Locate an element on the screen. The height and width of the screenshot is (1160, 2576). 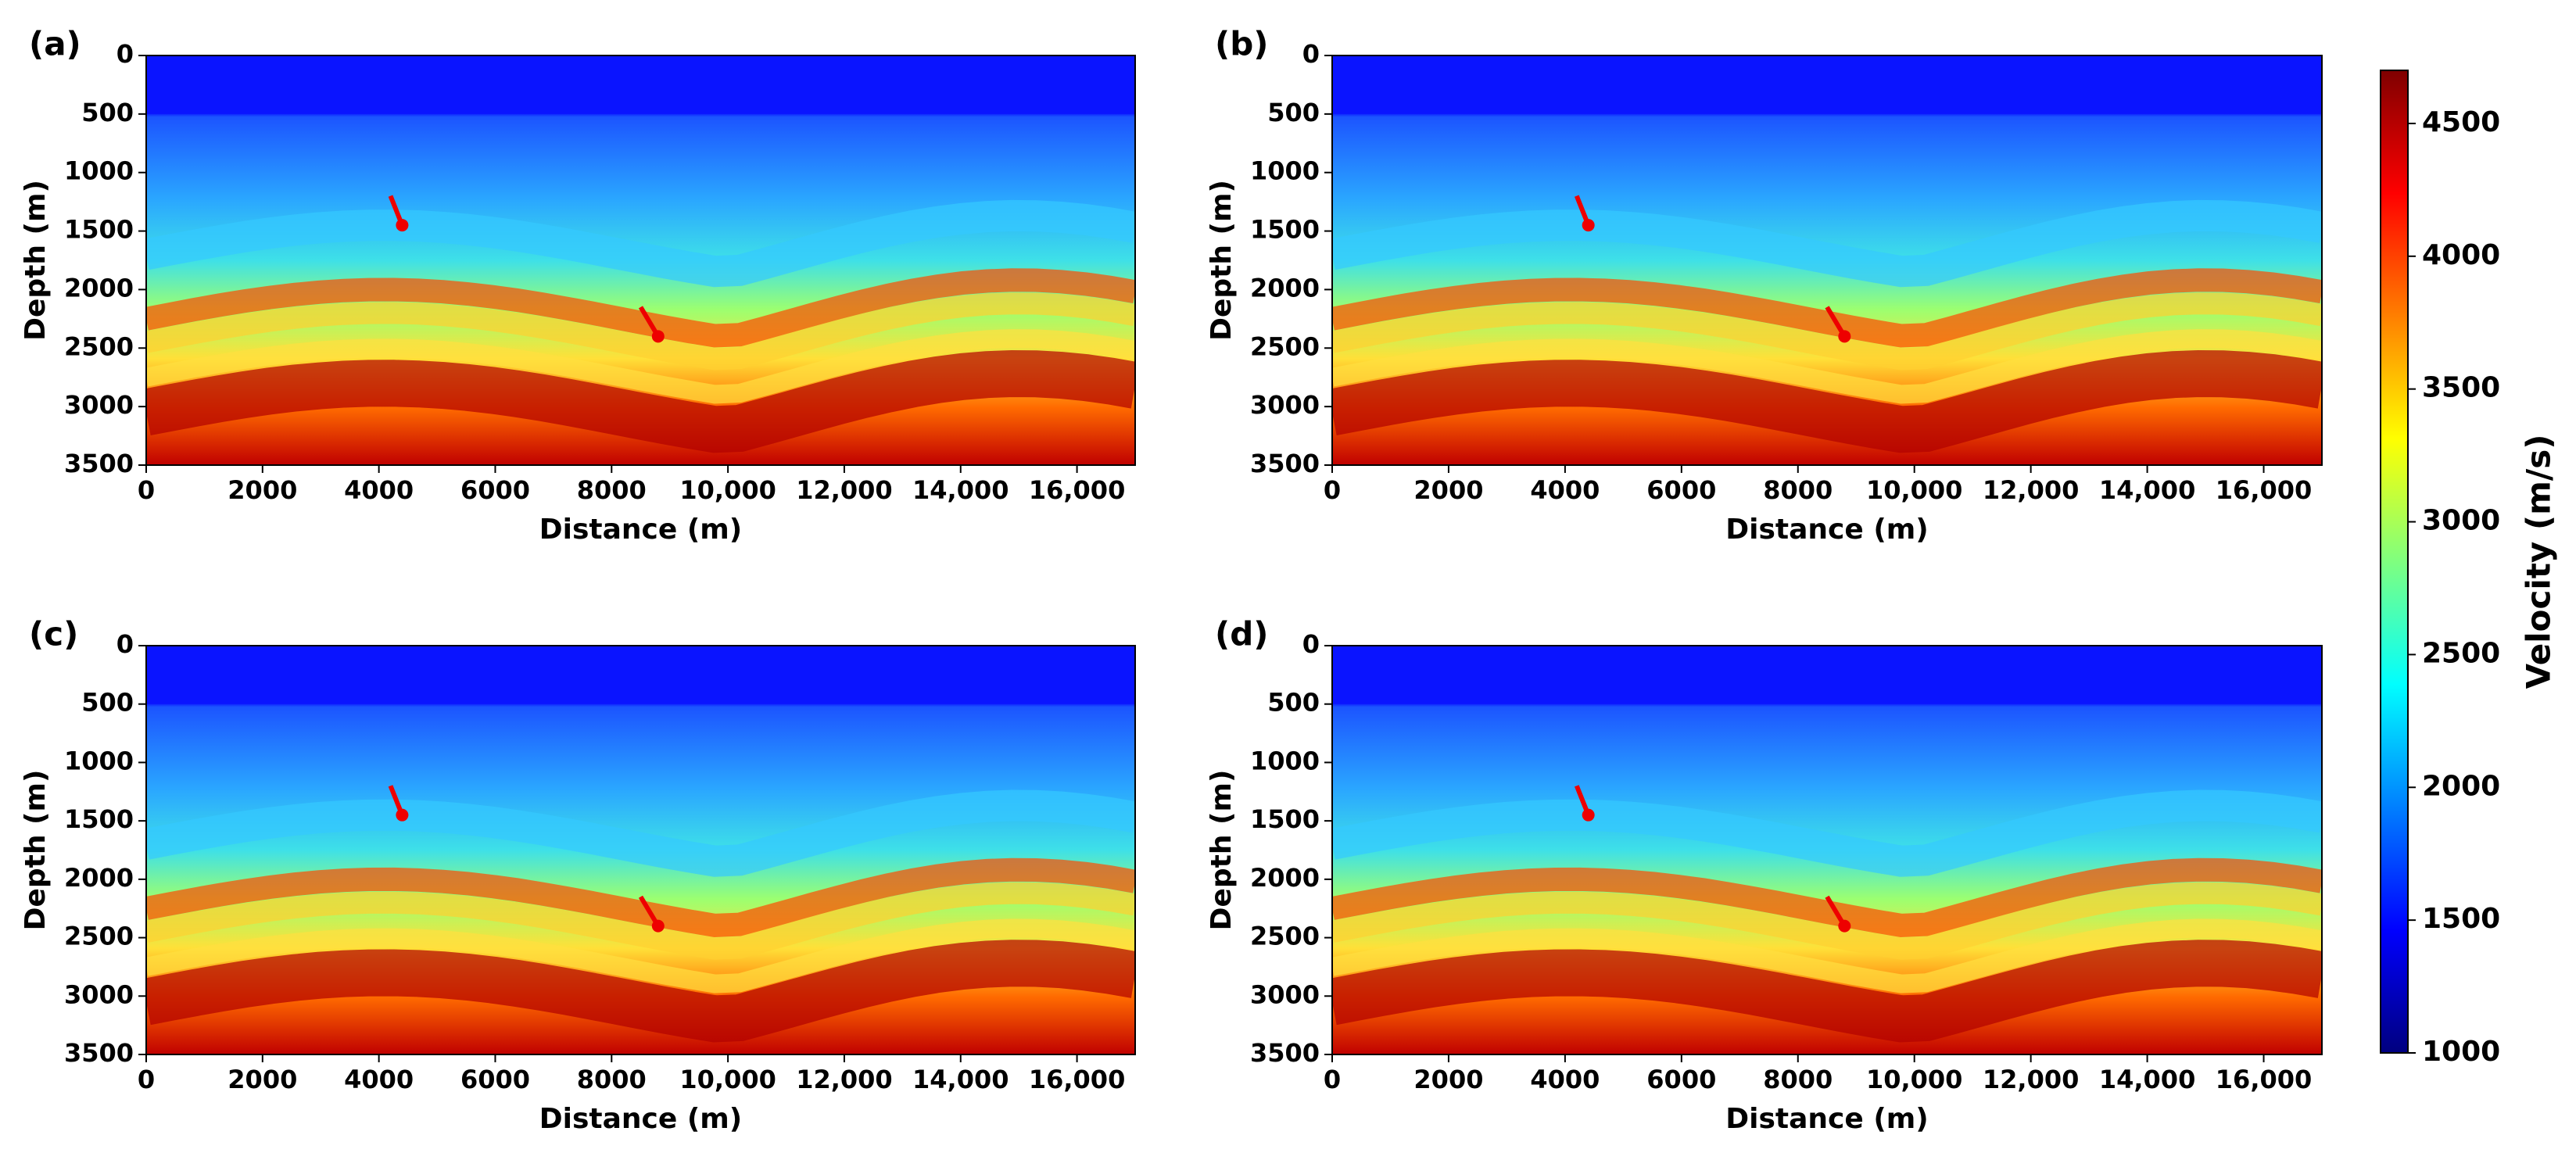
y-tick-label: 3500 is located at coordinates (1285, 1053).